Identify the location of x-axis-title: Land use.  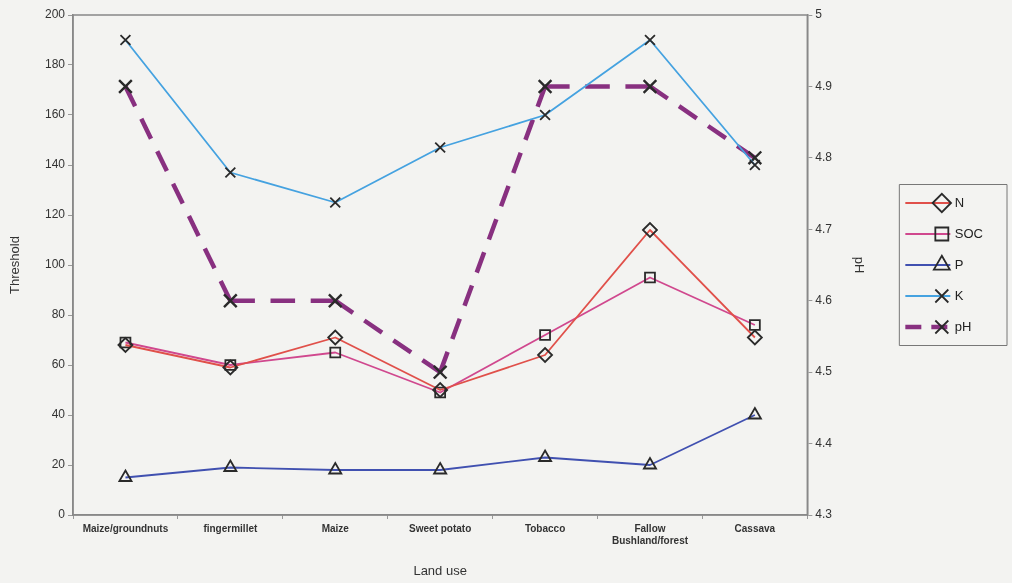
(440, 570).